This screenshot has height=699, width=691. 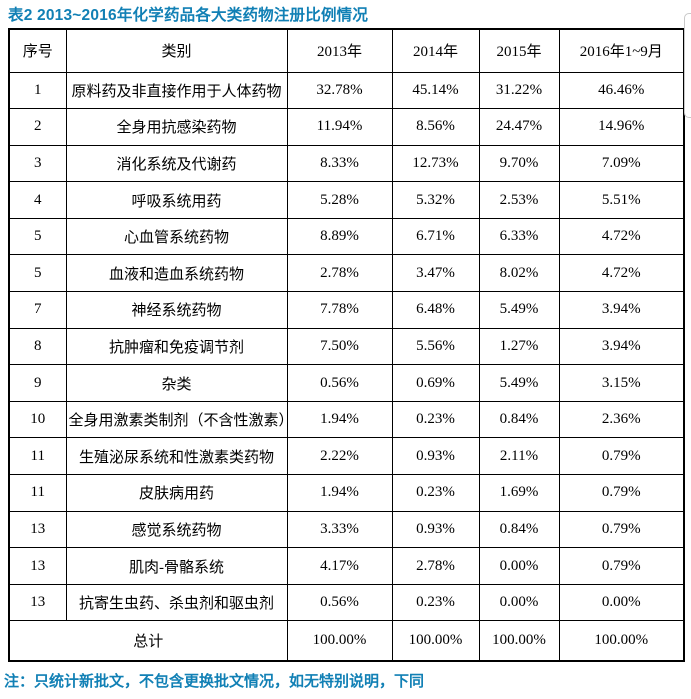 I want to click on value-cell: 5.56%, so click(x=435, y=346).